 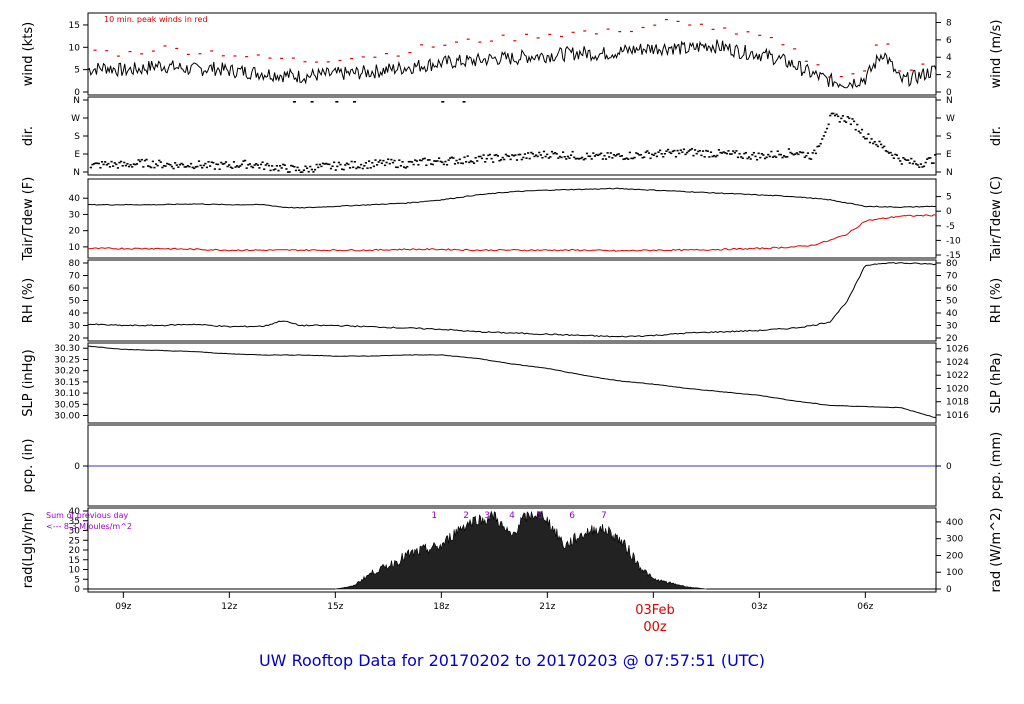 What do you see at coordinates (949, 76) in the screenshot?
I see `wind-tick-label-right: 2` at bounding box center [949, 76].